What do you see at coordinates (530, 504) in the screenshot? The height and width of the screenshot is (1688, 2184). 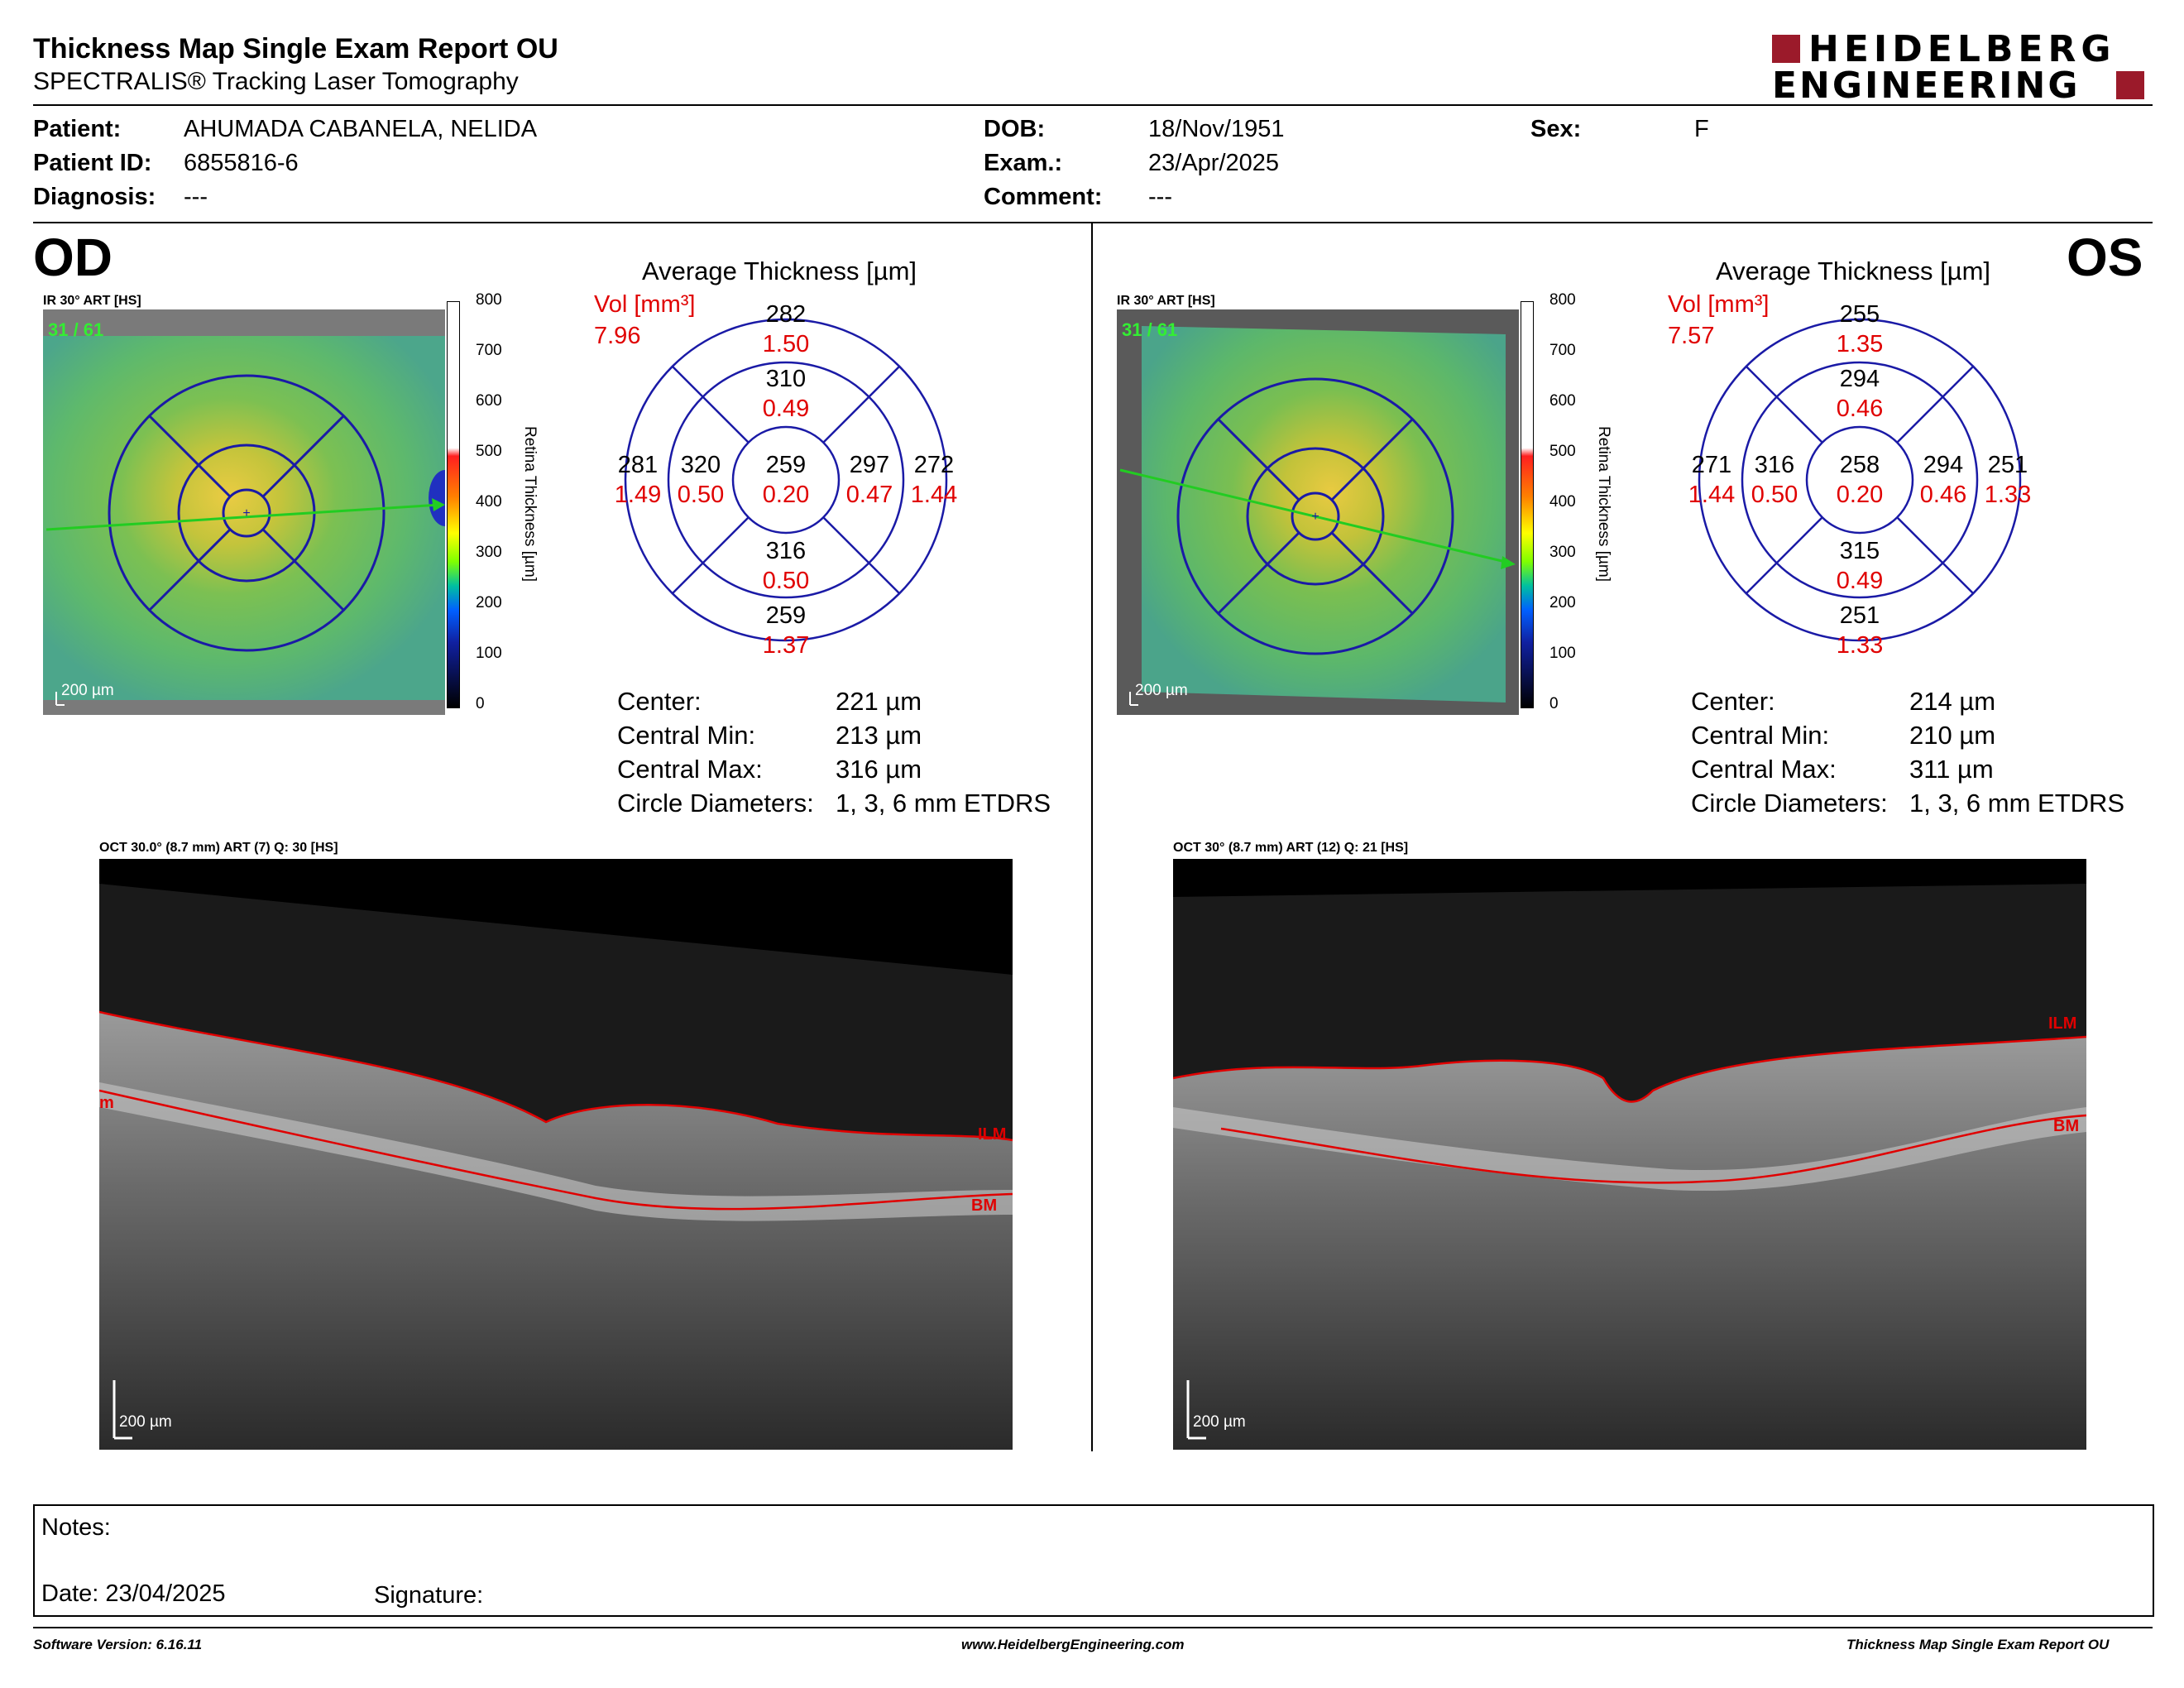 I see `od-colorbar-title: Retina Thickness [µm]` at bounding box center [530, 504].